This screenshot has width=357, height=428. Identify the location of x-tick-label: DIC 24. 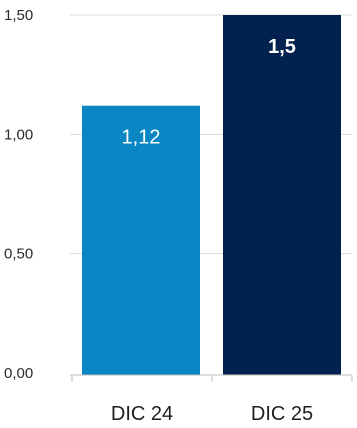
(142, 414).